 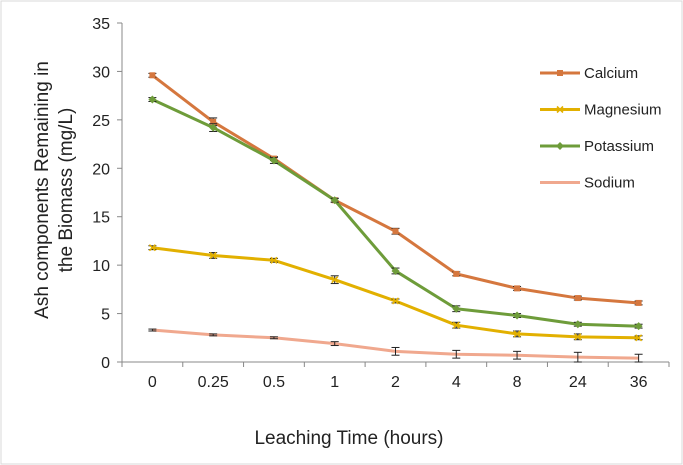 What do you see at coordinates (105, 315) in the screenshot?
I see `y-tick-label: 5` at bounding box center [105, 315].